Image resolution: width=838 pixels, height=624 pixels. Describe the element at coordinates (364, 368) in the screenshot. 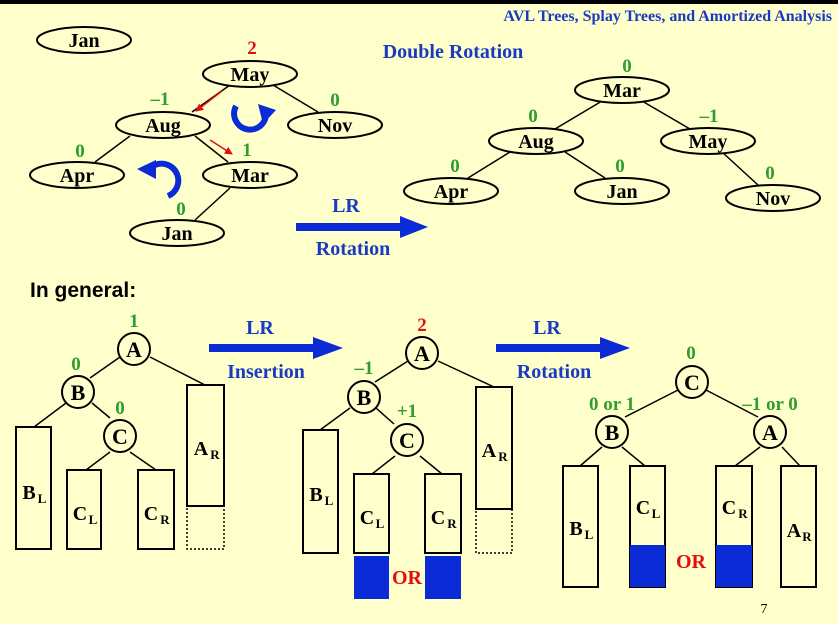

I see `balance-factor-b: –1` at that location.